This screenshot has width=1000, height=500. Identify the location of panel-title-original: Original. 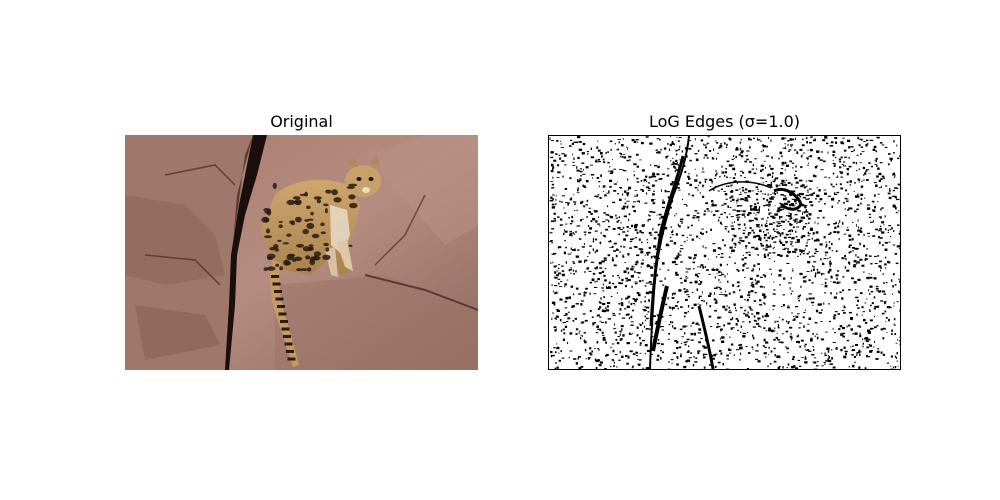
(301, 121).